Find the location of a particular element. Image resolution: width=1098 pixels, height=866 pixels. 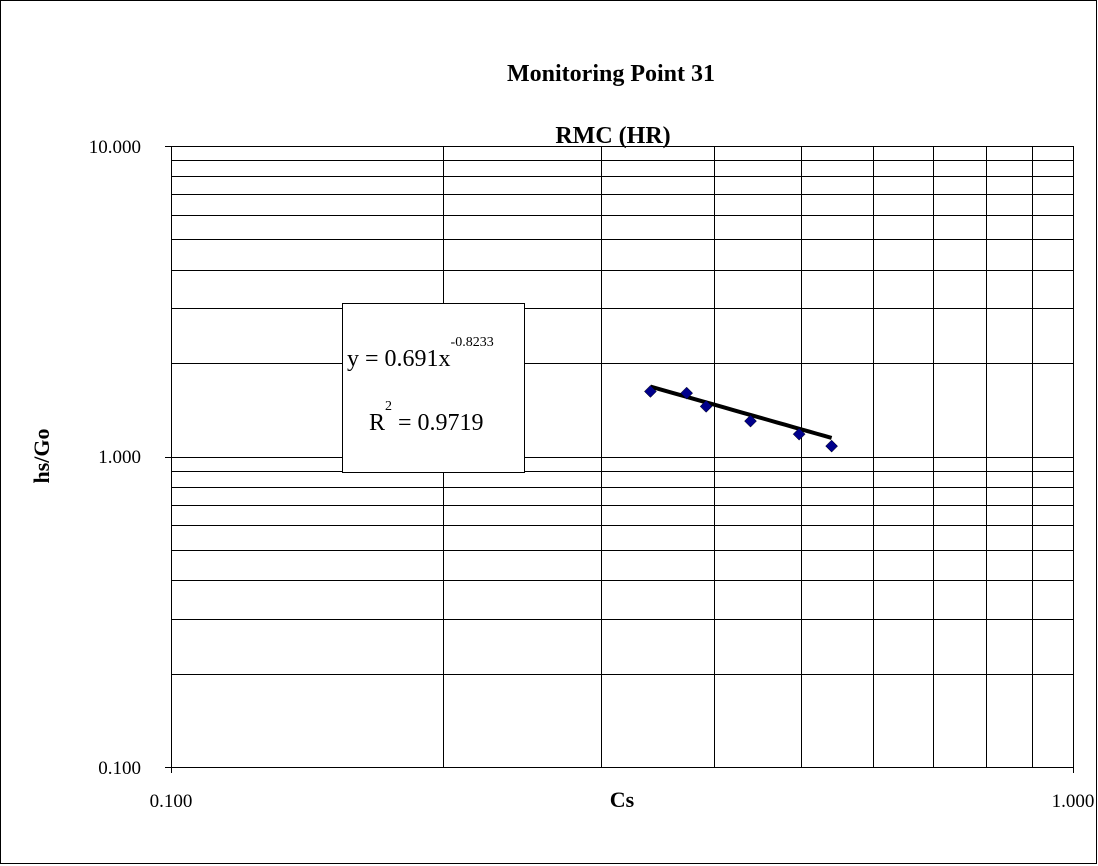

trendline-equation: y = 0.691x-0.8233 is located at coordinates (420, 354).